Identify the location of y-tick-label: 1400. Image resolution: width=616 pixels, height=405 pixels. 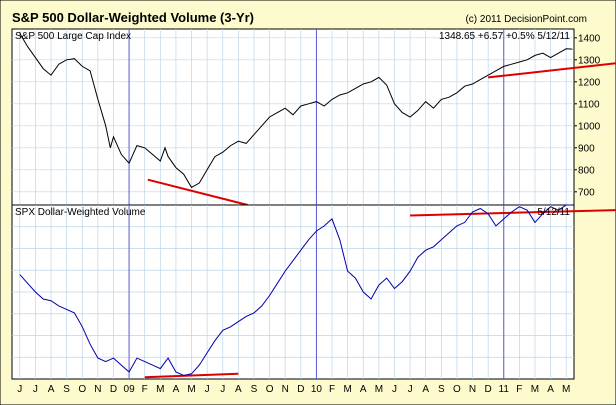
(589, 38).